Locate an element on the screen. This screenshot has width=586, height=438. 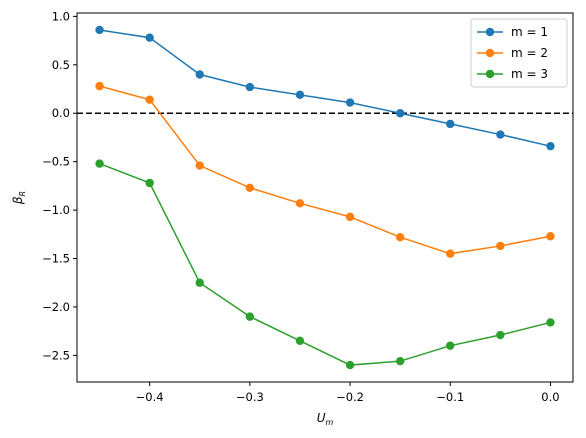
x-axis-label: Um is located at coordinates (325, 419).